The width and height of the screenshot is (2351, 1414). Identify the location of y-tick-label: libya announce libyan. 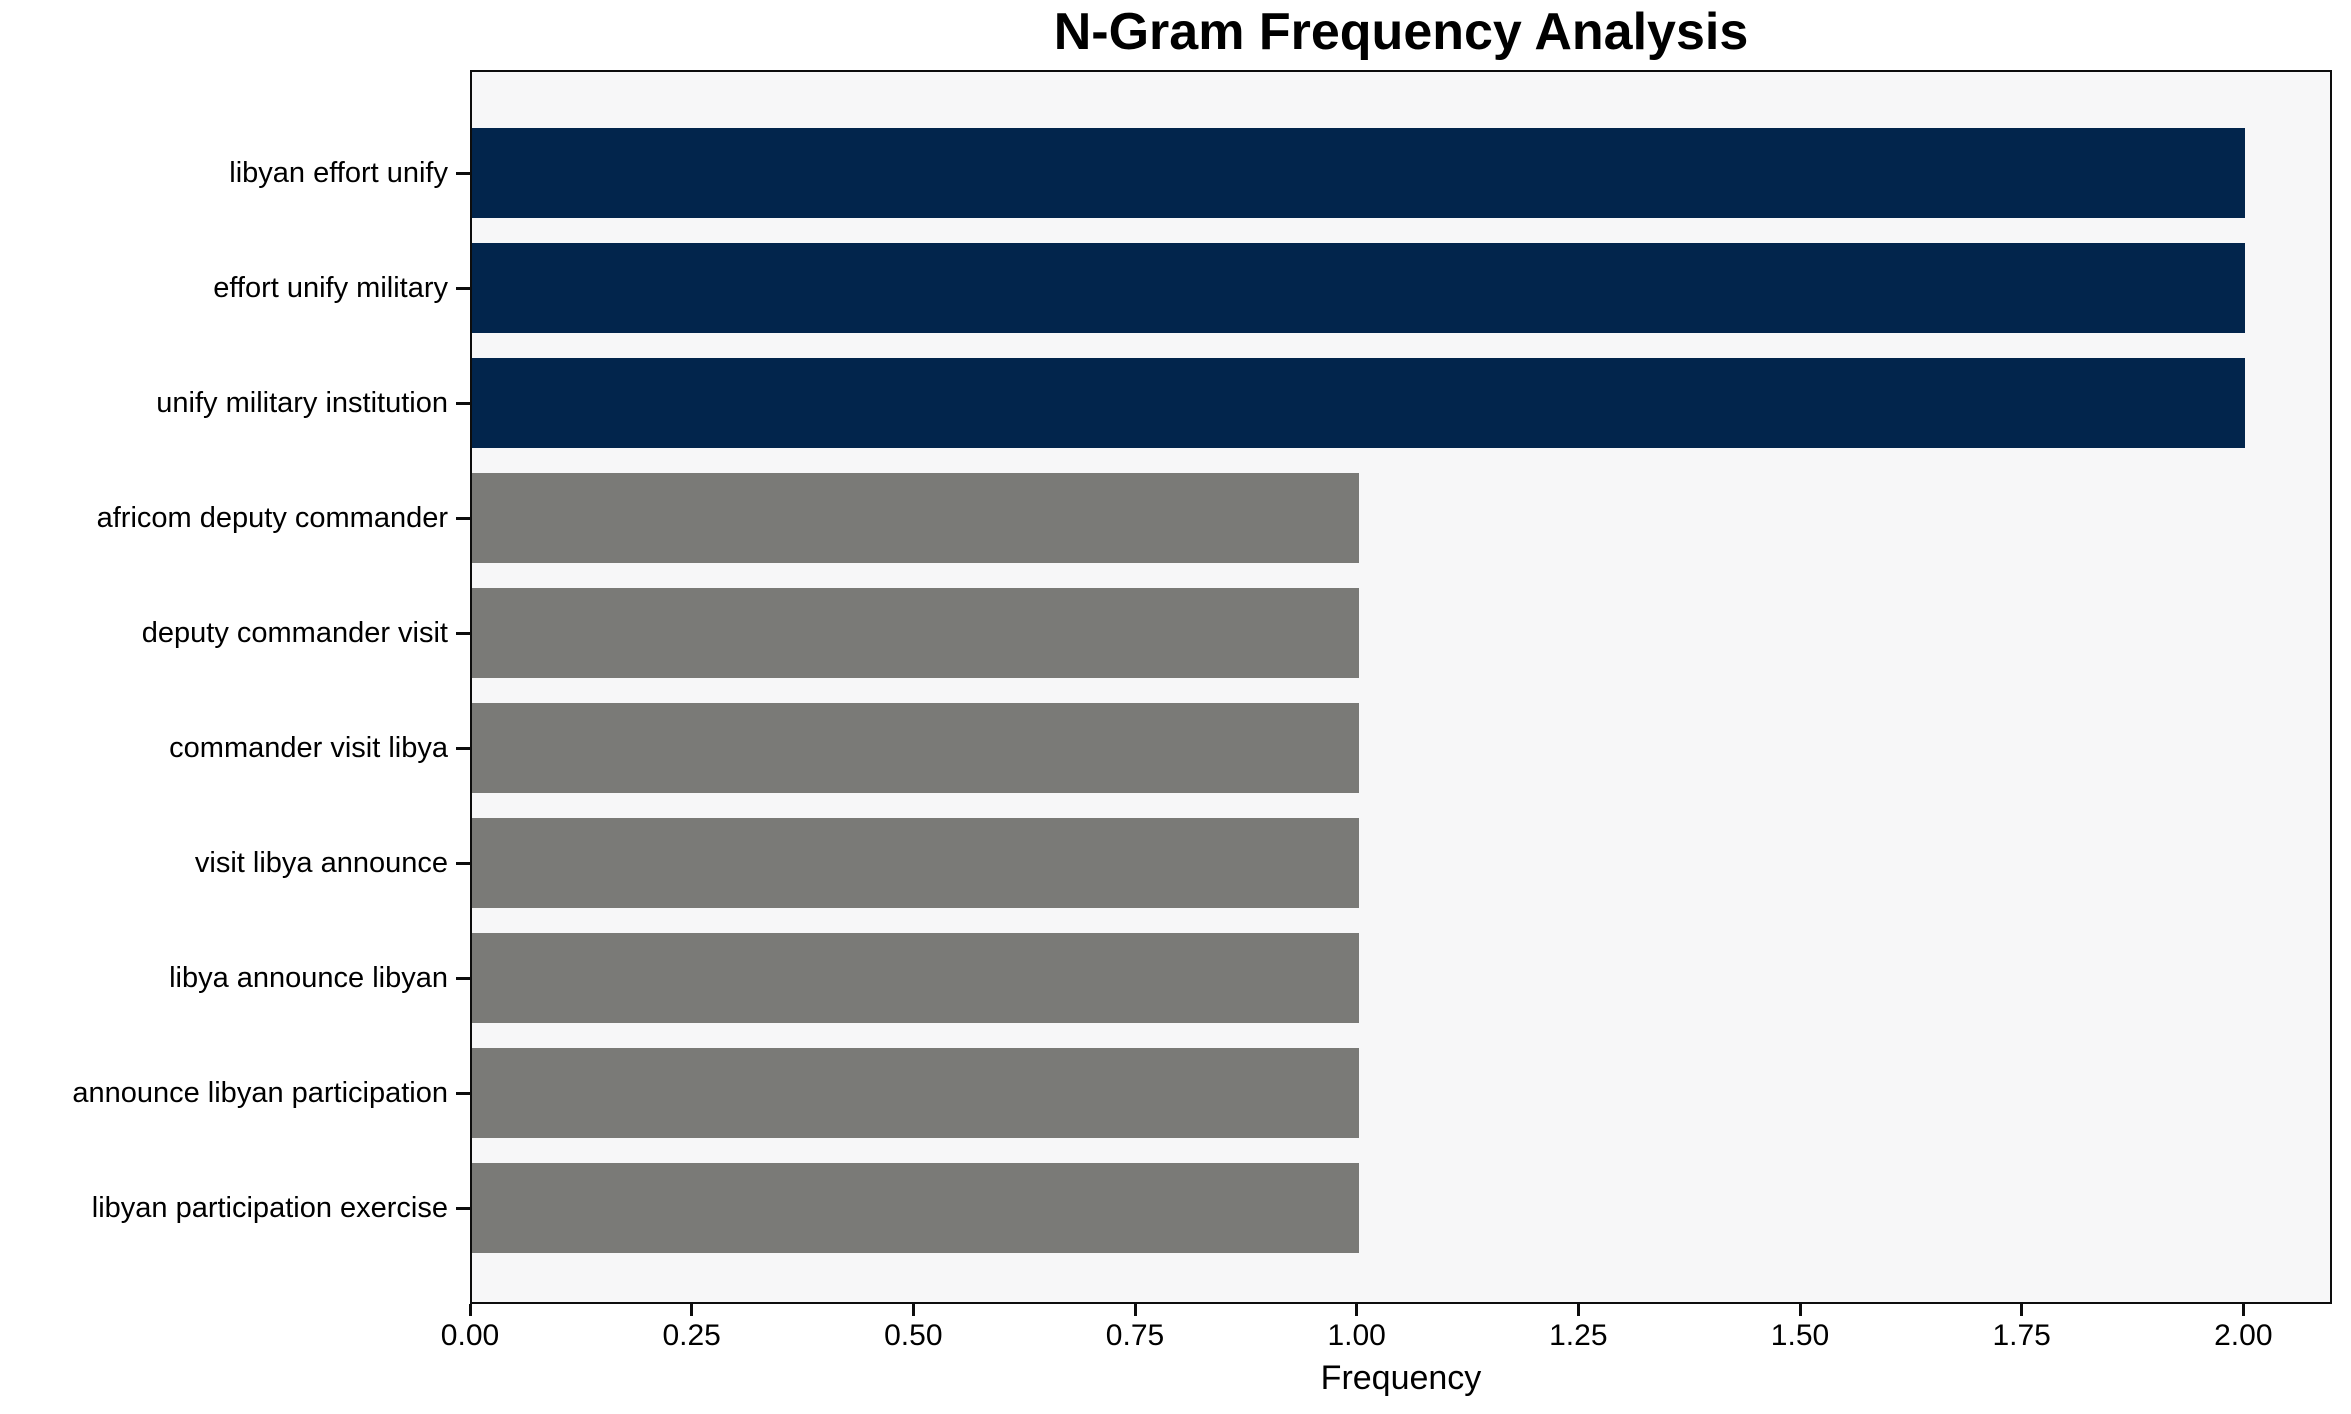
(308, 978).